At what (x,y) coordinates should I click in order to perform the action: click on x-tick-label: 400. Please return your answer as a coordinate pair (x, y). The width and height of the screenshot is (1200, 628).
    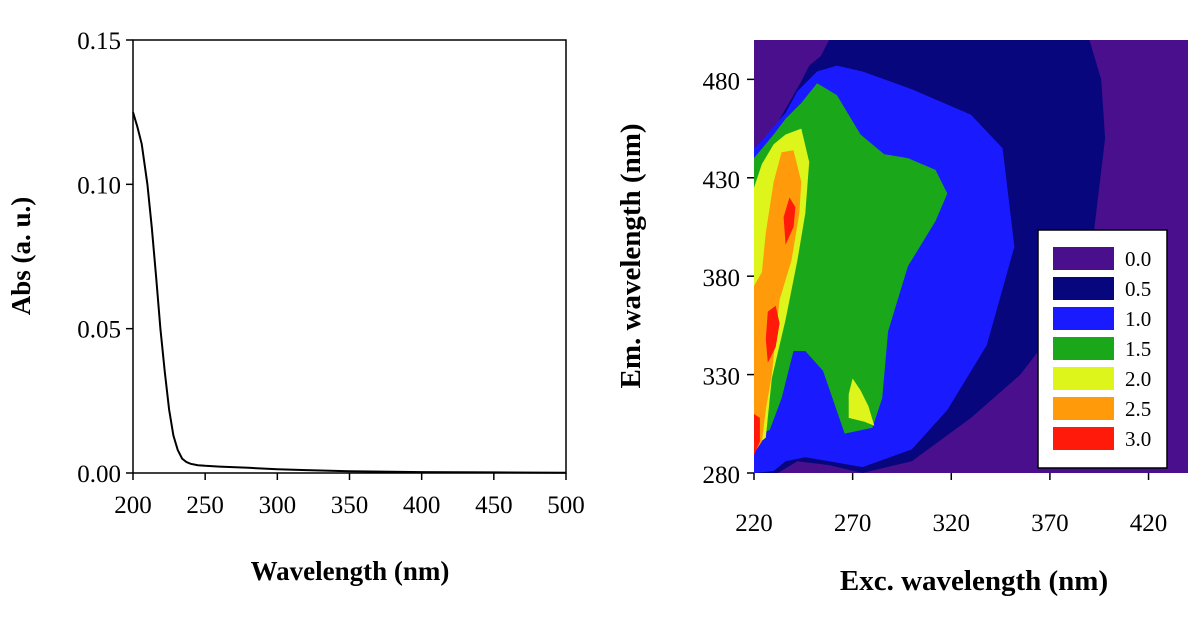
    Looking at the image, I should click on (422, 505).